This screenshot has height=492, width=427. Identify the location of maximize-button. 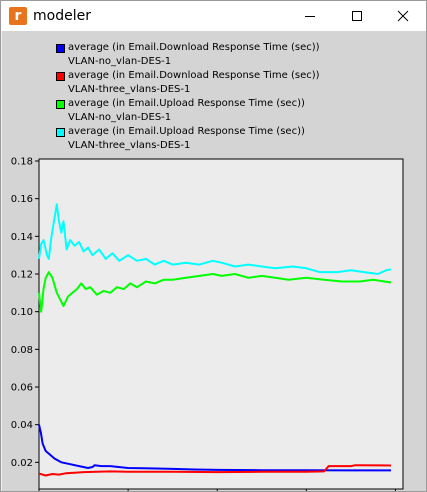
(357, 16).